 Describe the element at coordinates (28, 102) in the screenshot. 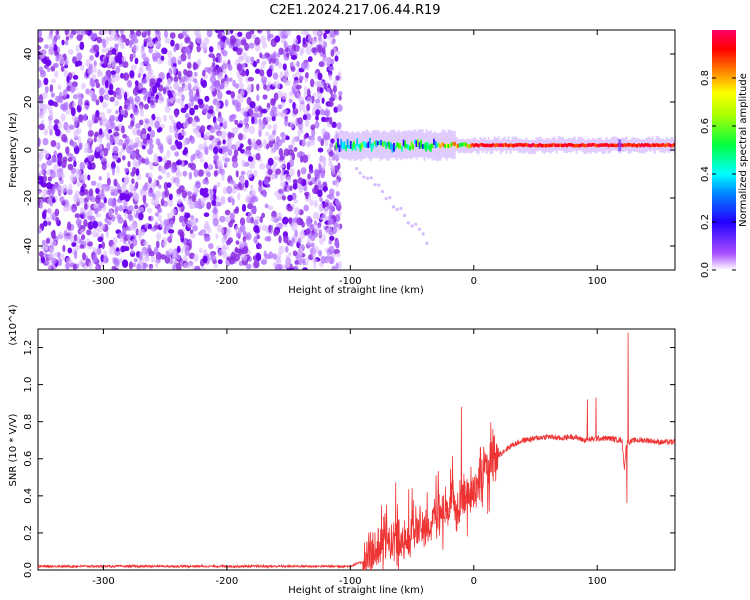

I see `y-tick-label: 20` at that location.